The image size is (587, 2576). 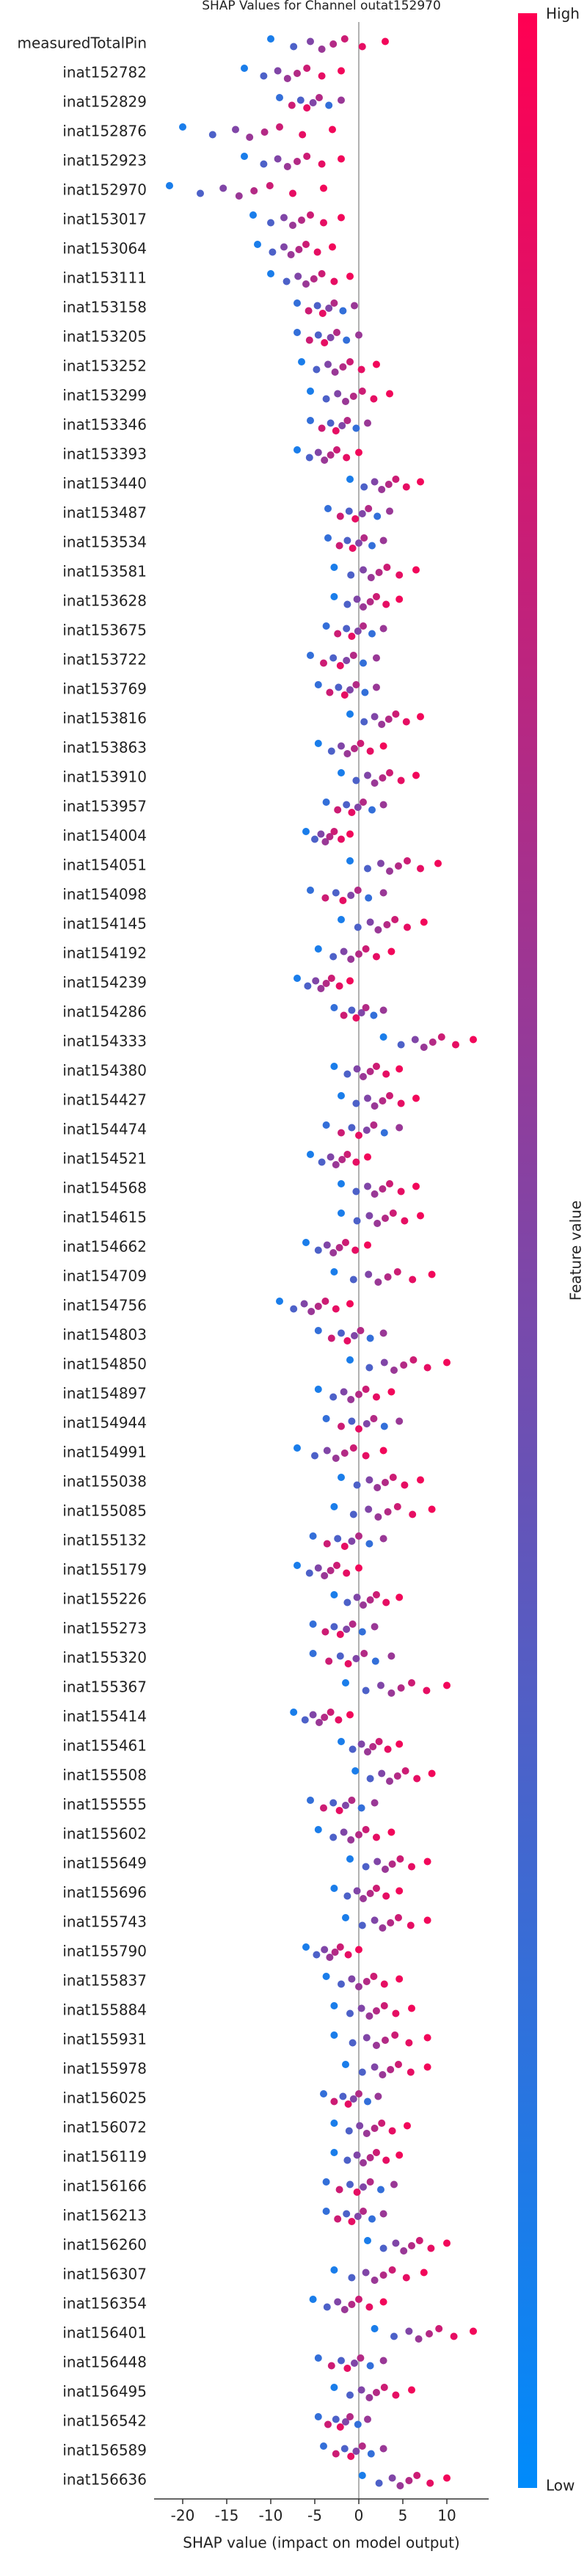 What do you see at coordinates (104, 1100) in the screenshot?
I see `y-tick-label: inat154427` at bounding box center [104, 1100].